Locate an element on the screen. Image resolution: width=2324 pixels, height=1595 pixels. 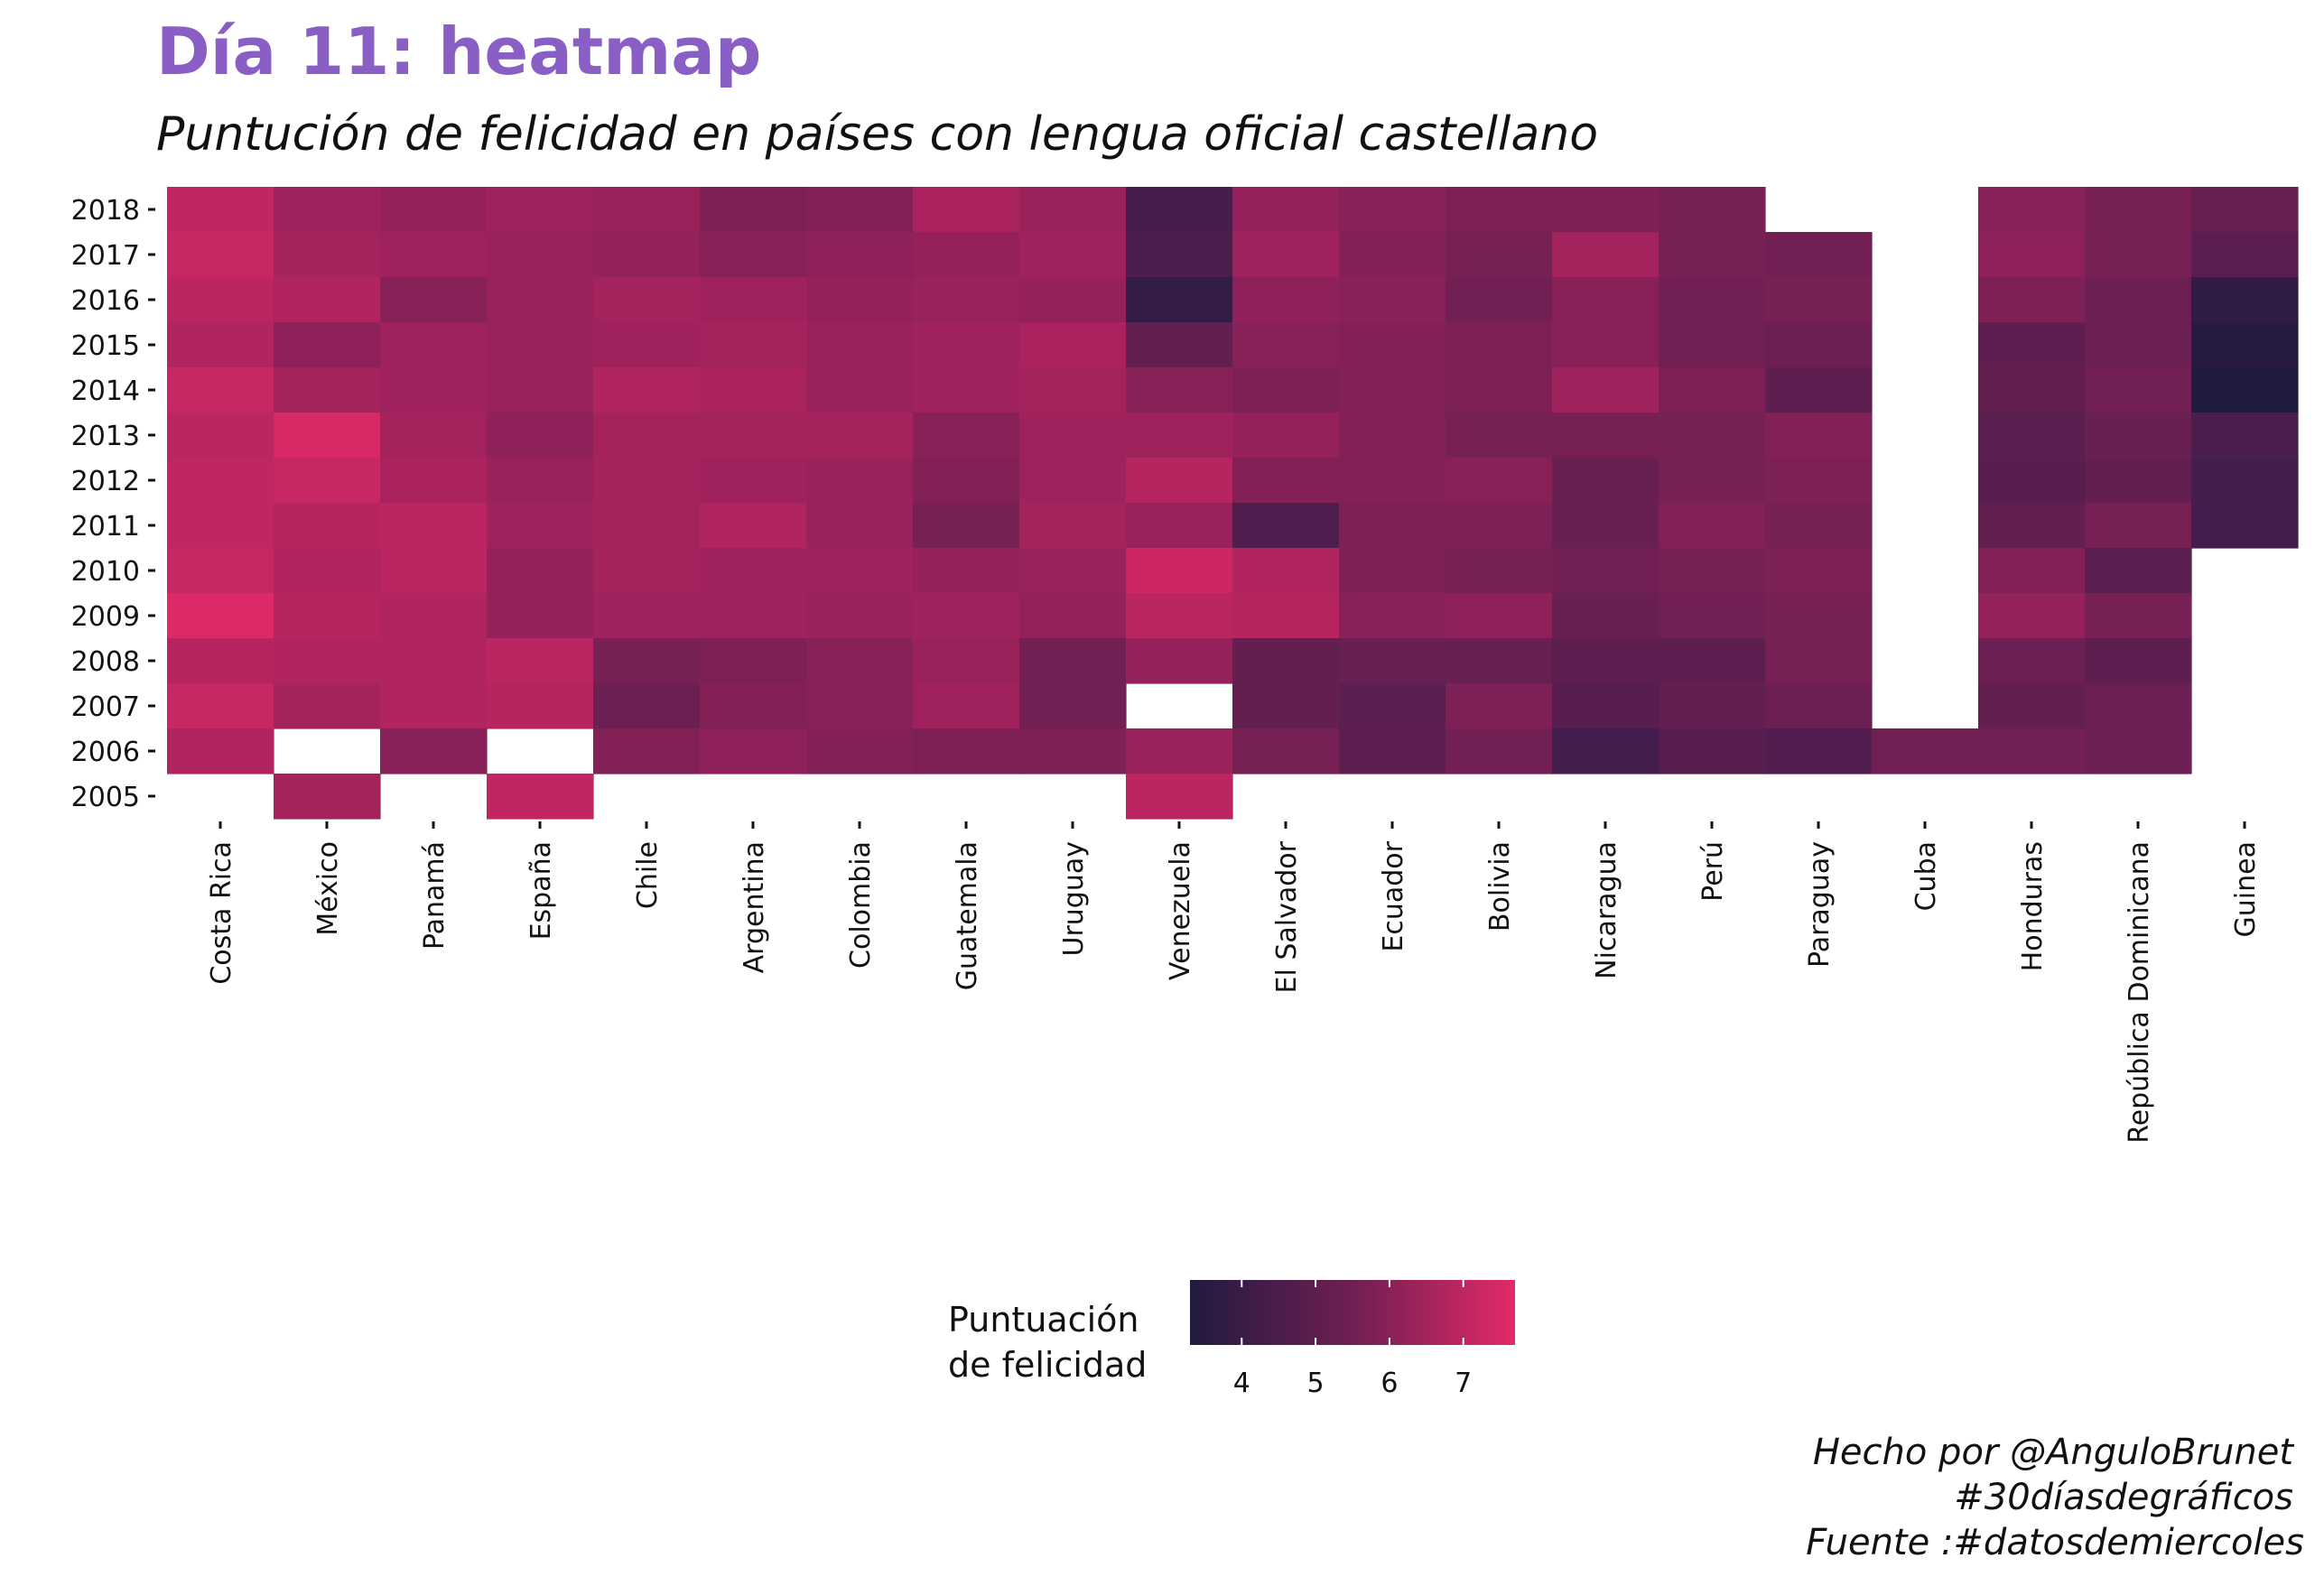
y-tick-label: 2017 is located at coordinates (105, 256).